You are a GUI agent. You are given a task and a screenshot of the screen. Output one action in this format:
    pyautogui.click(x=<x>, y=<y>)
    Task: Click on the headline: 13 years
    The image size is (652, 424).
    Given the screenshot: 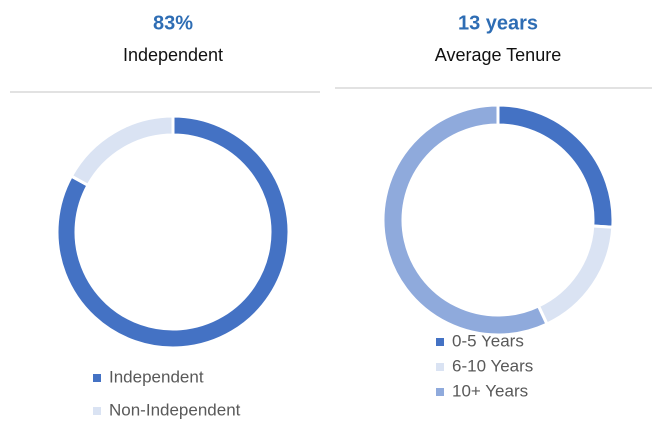 What is the action you would take?
    pyautogui.click(x=498, y=23)
    